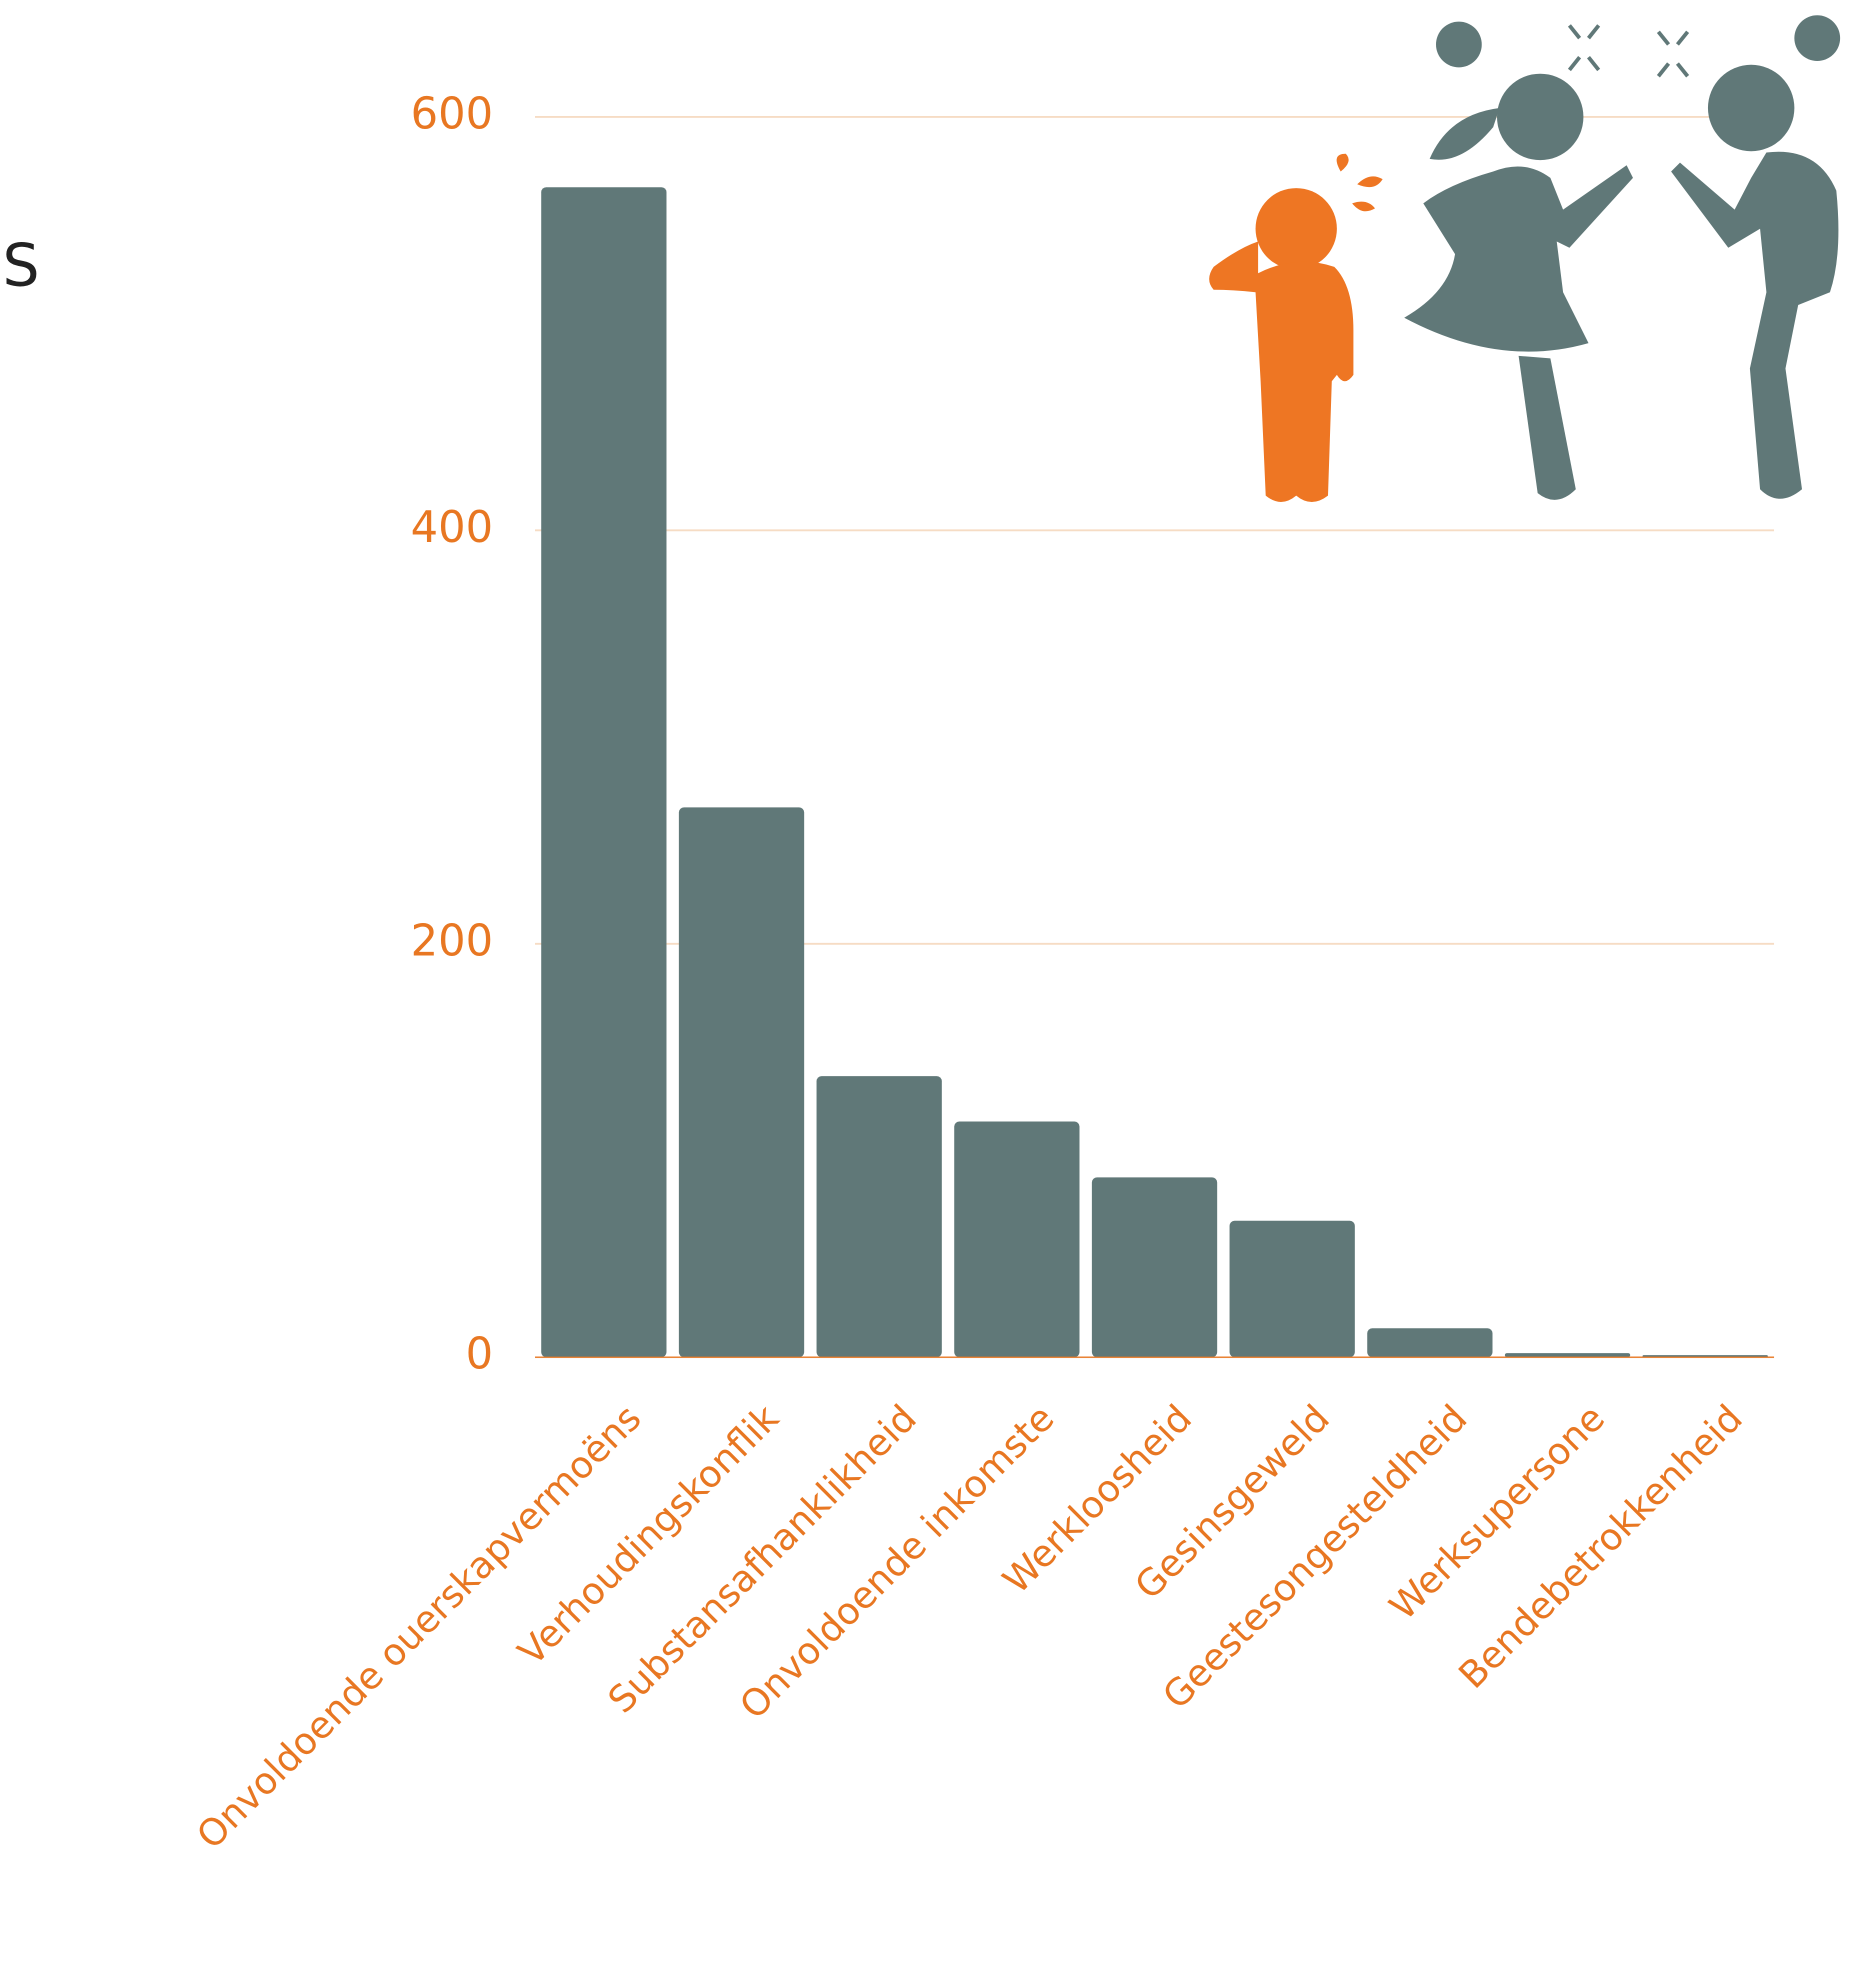  I want to click on y-tick-label: 400, so click(452, 528).